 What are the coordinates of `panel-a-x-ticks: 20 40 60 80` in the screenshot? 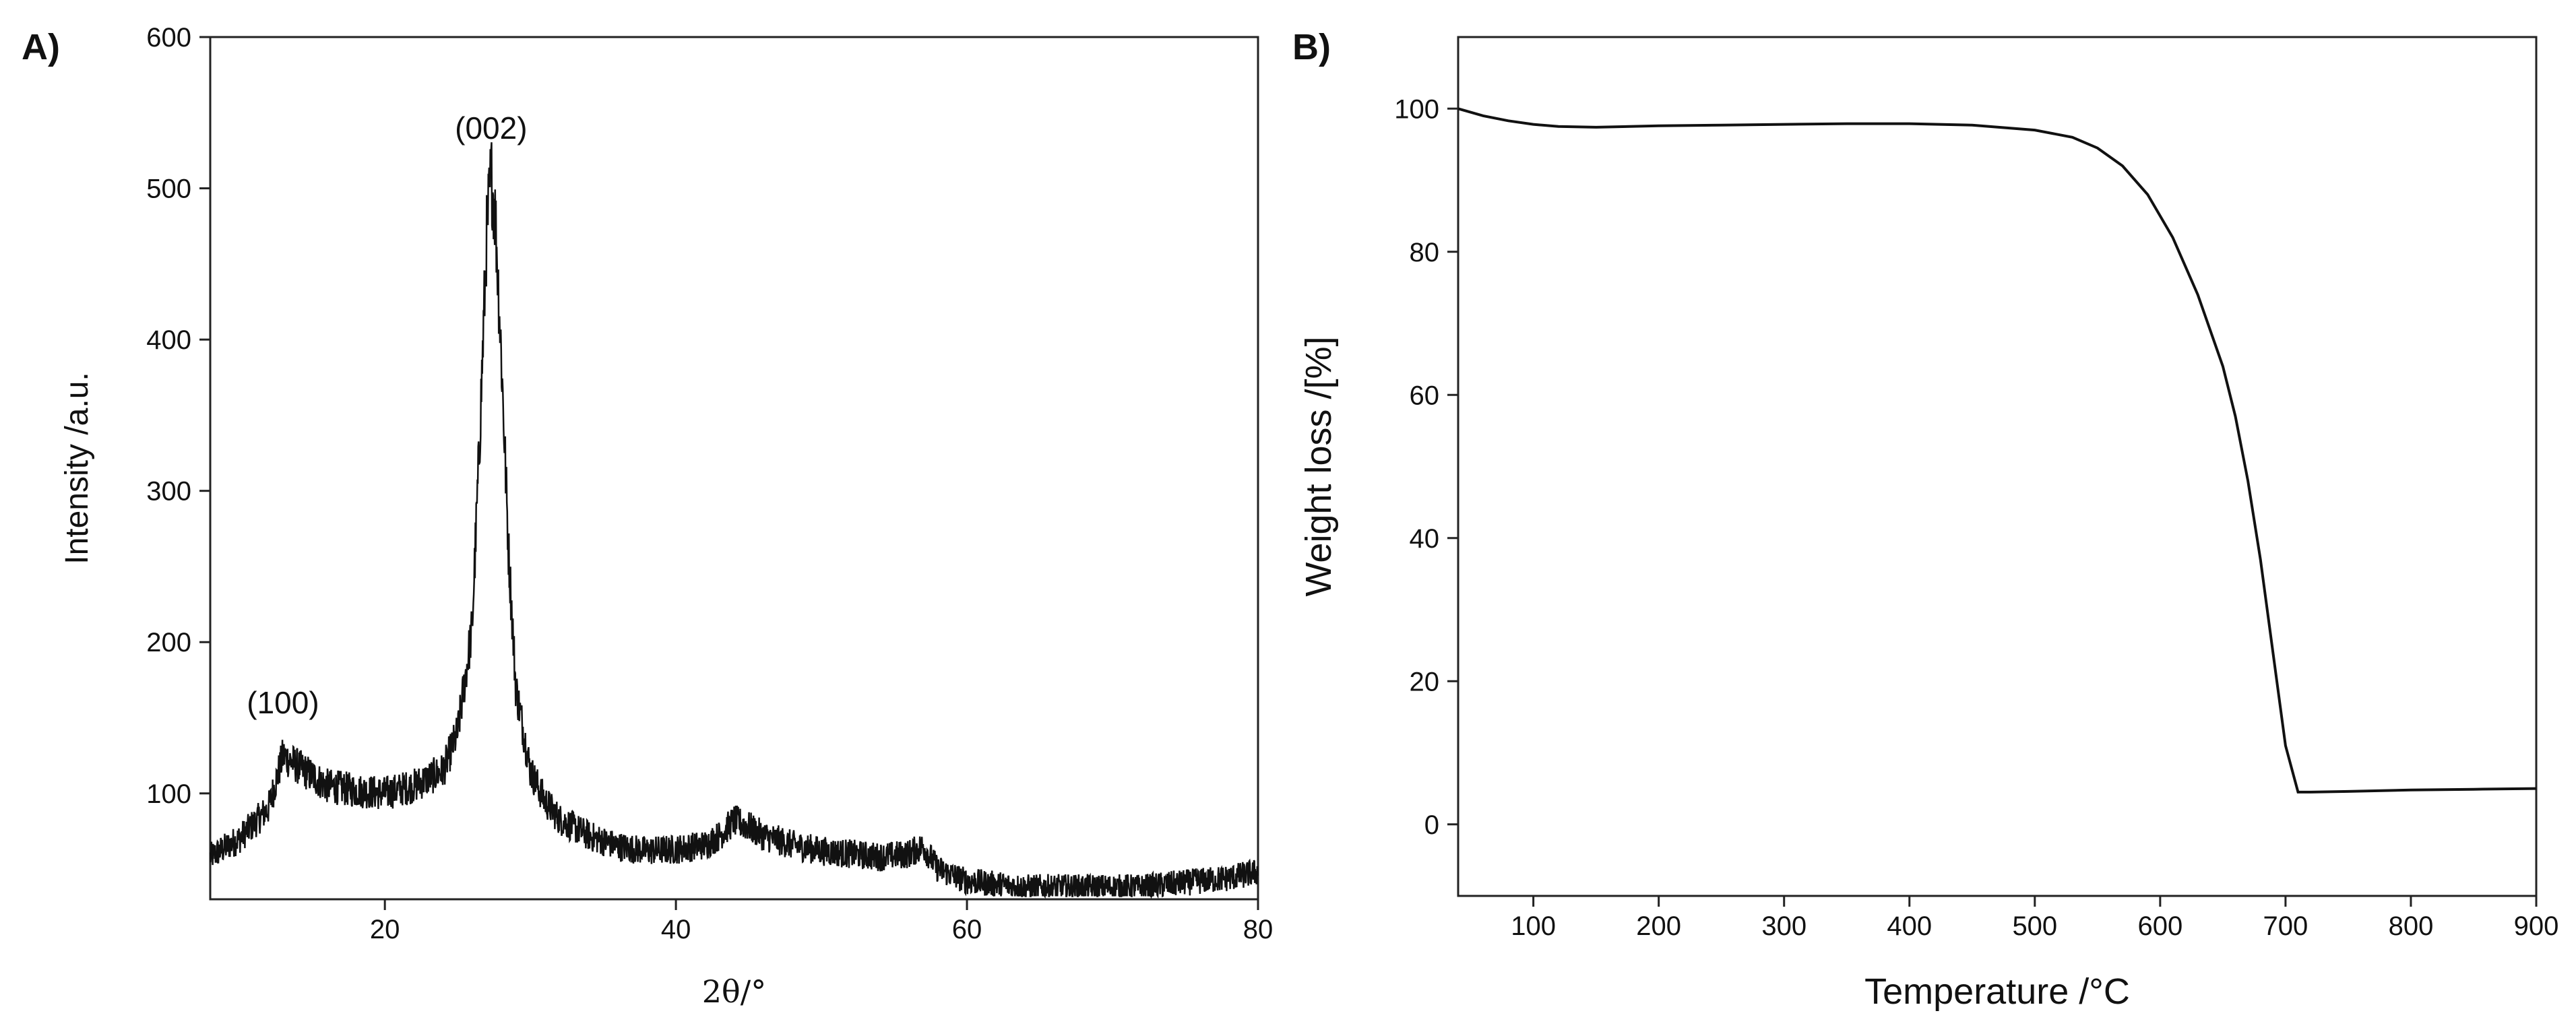 It's located at (821, 922).